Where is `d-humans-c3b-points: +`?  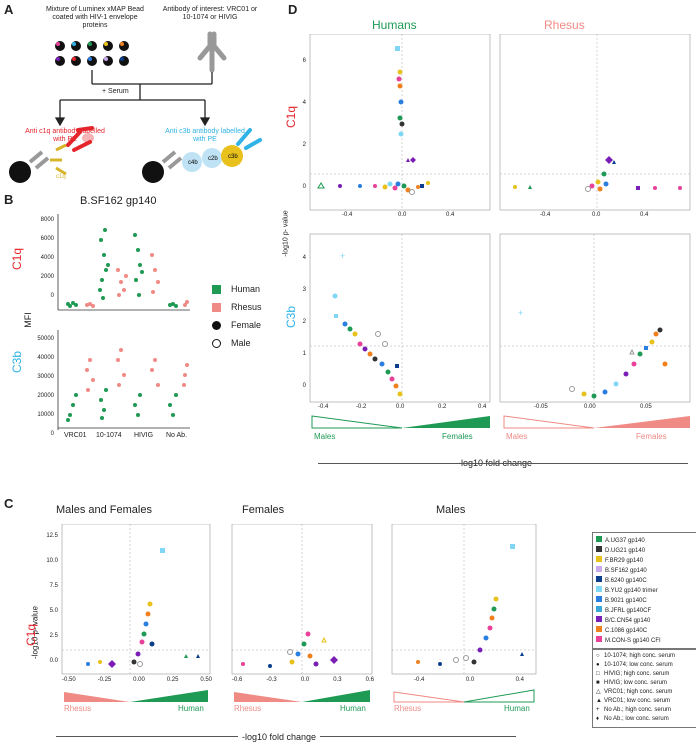 d-humans-c3b-points: + is located at coordinates (367, 324).